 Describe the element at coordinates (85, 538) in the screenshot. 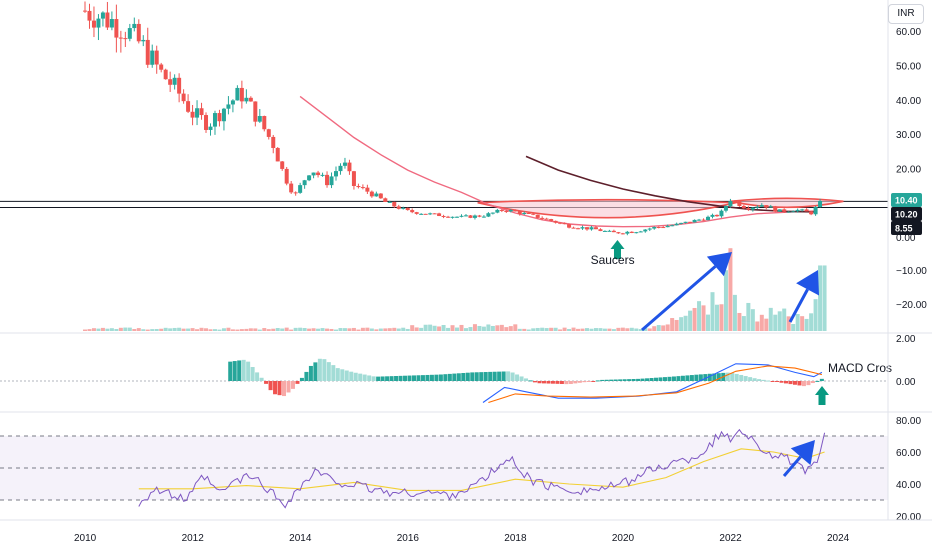

I see `time-tick-label: 2010` at that location.